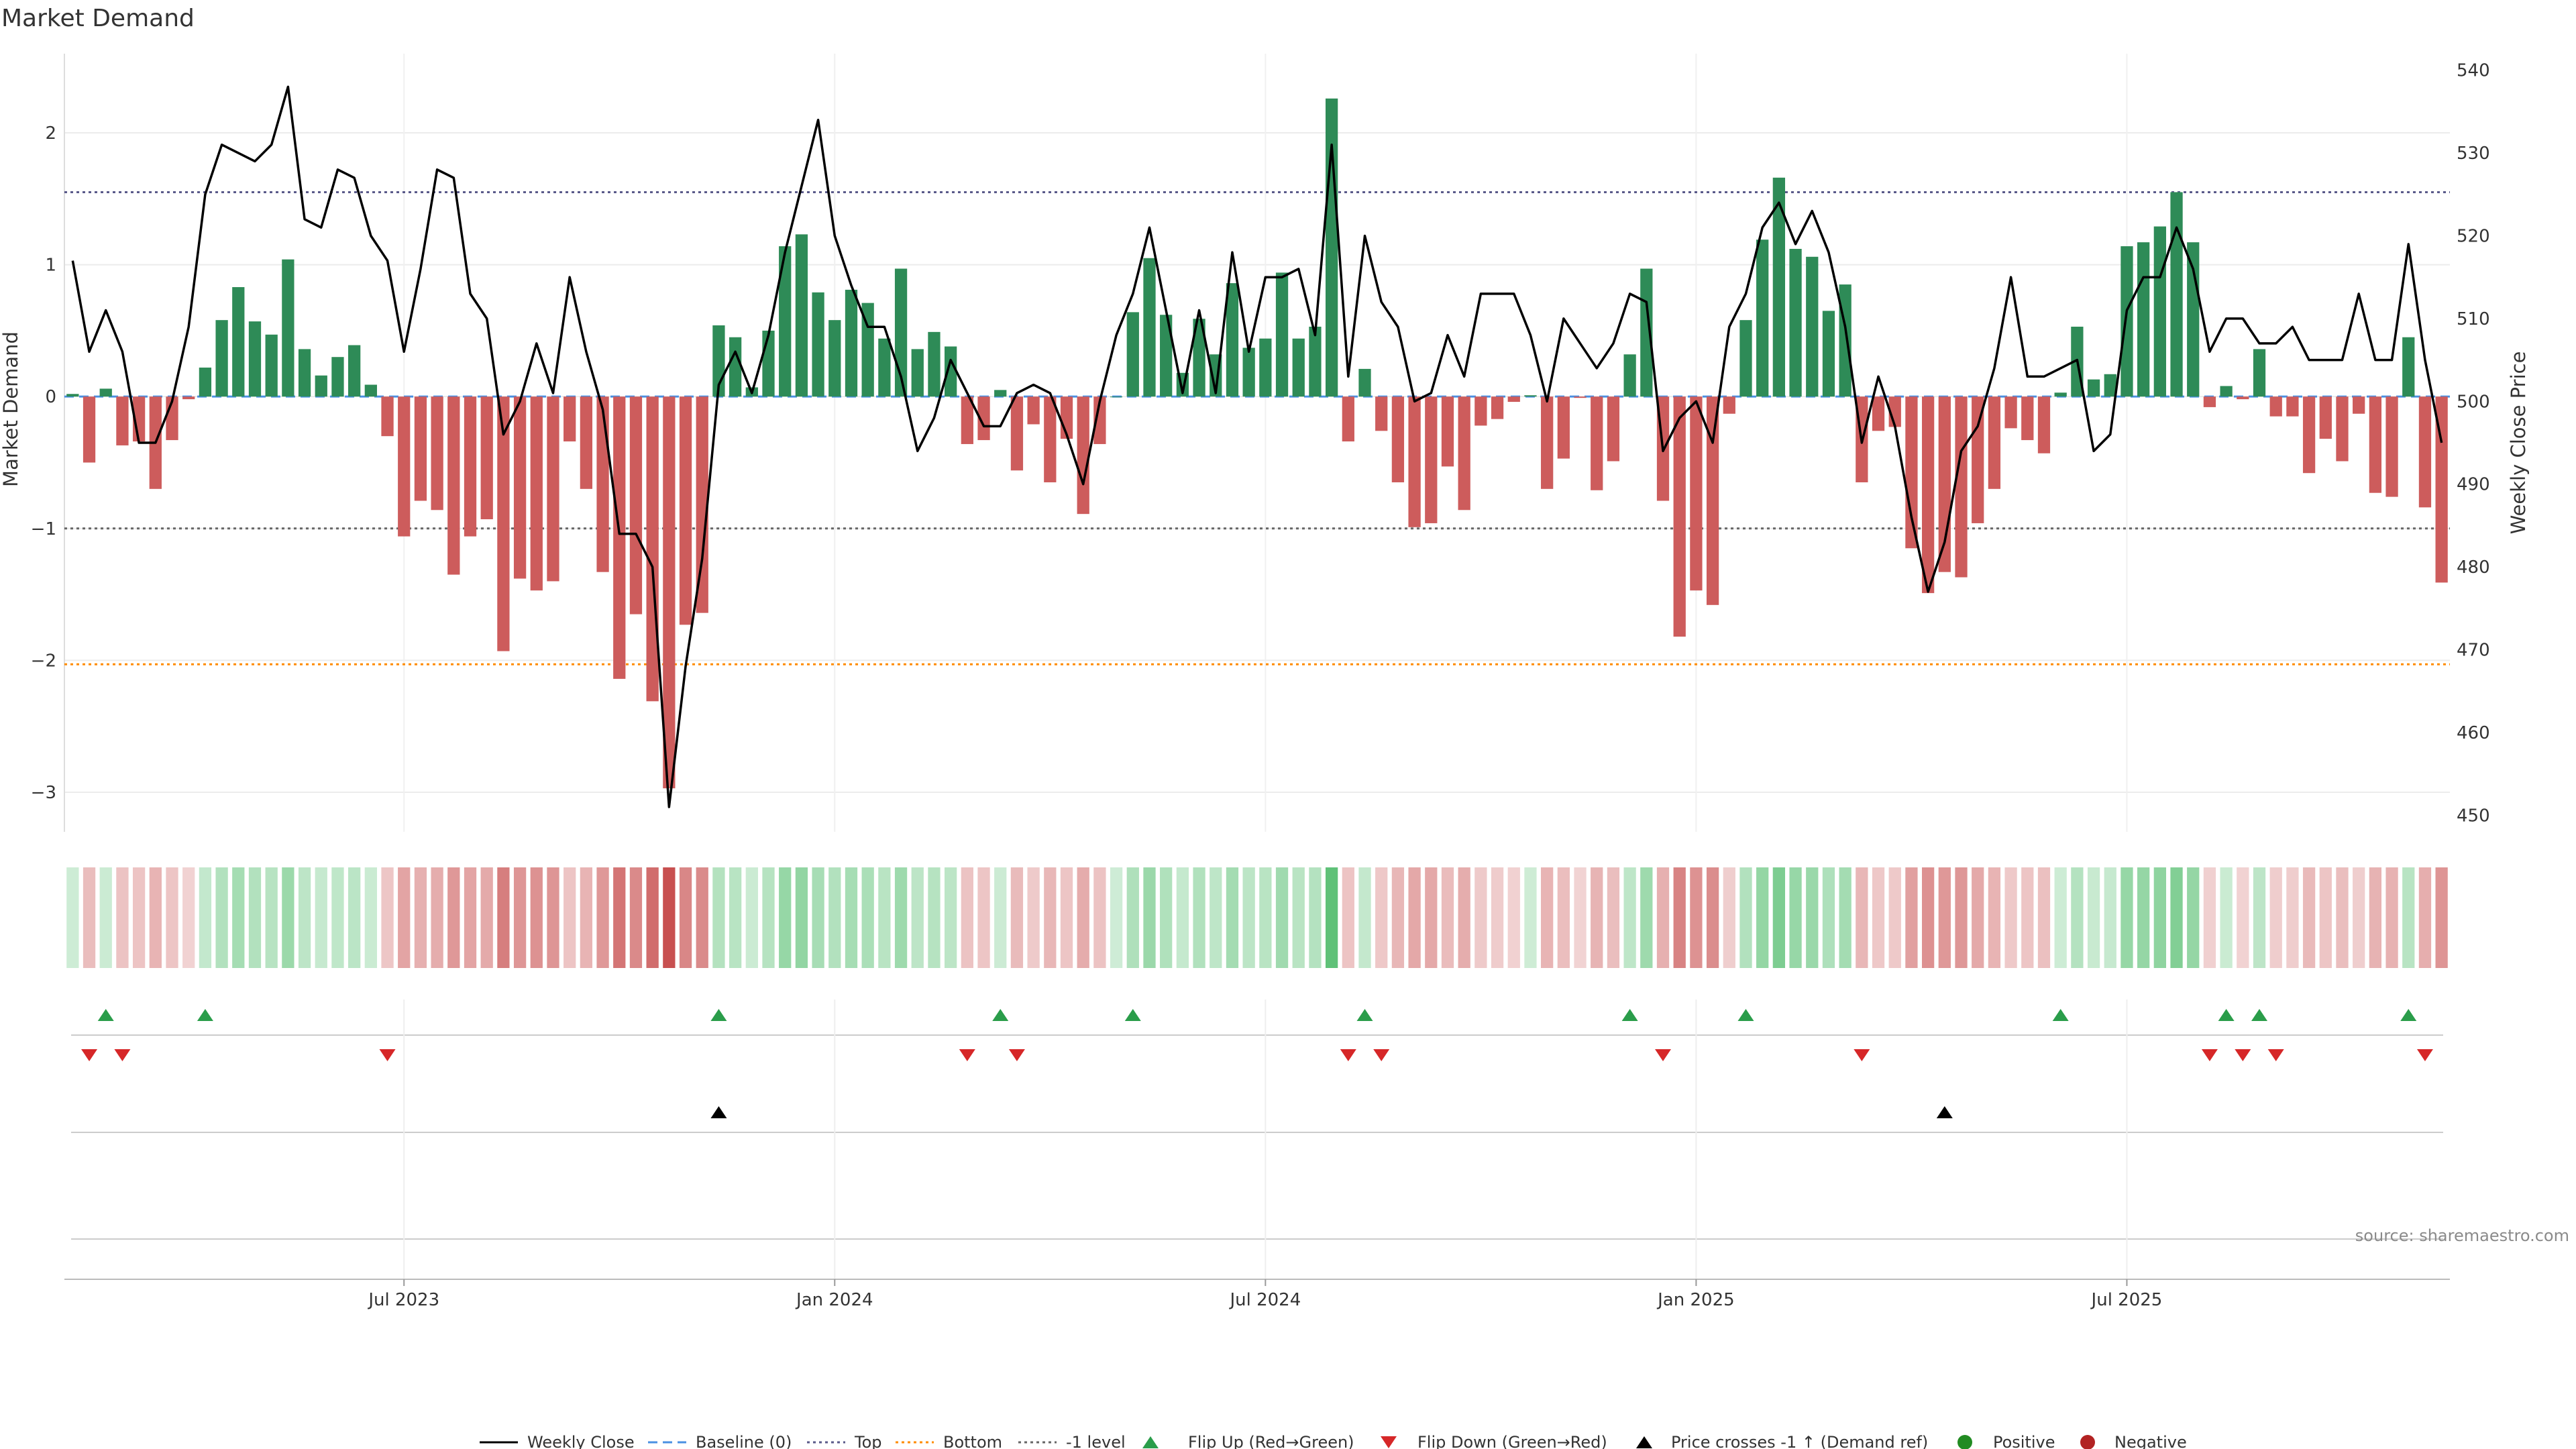 Image resolution: width=2576 pixels, height=1449 pixels. I want to click on left-tick-label: −2, so click(43, 661).